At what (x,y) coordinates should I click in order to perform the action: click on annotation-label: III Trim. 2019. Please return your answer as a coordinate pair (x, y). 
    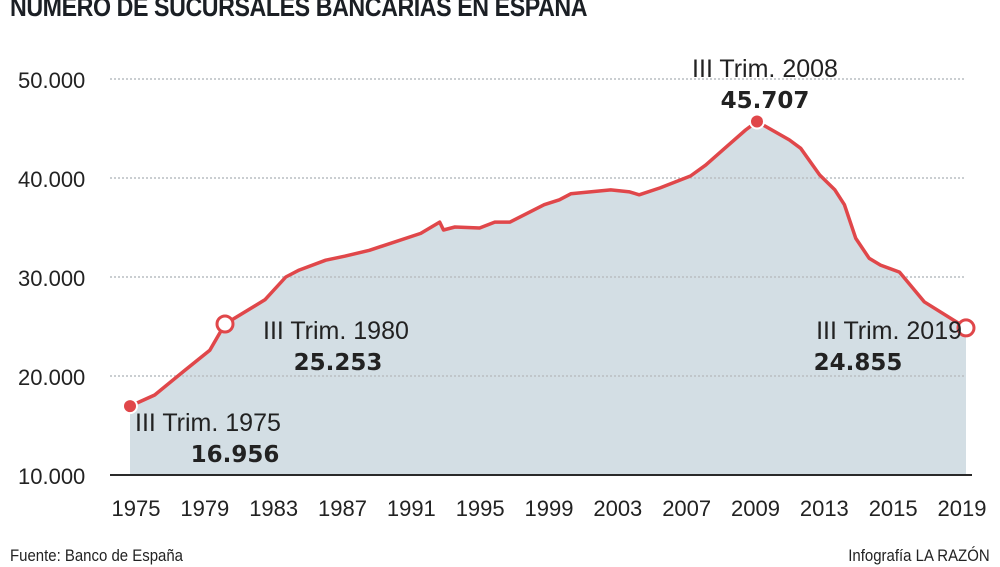
    Looking at the image, I should click on (889, 331).